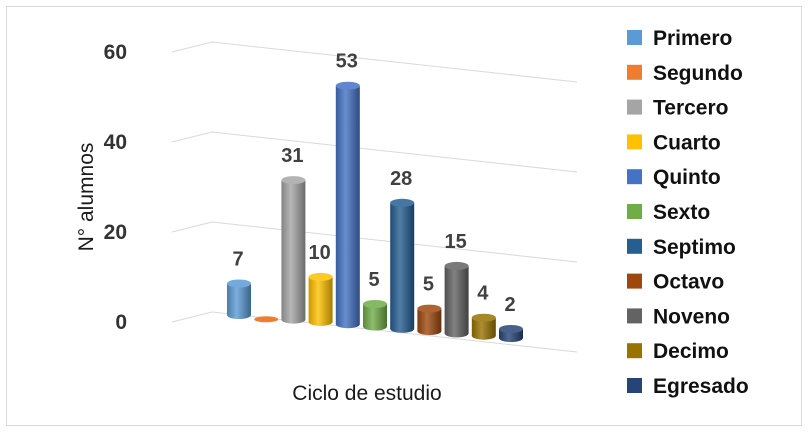 This screenshot has height=434, width=810. I want to click on legend-item-octavo: Octavo, so click(675, 282).